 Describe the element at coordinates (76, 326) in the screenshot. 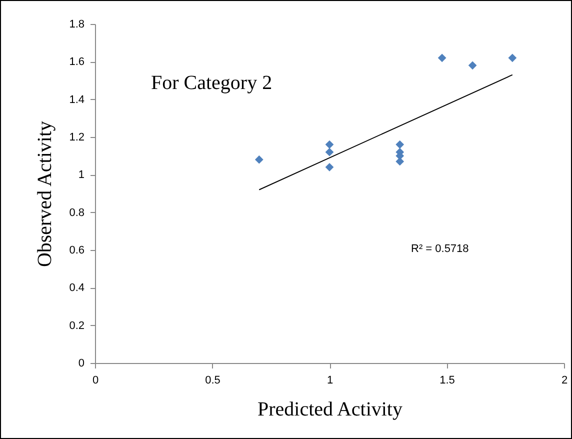

I see `y-tick-label: 0.2` at that location.